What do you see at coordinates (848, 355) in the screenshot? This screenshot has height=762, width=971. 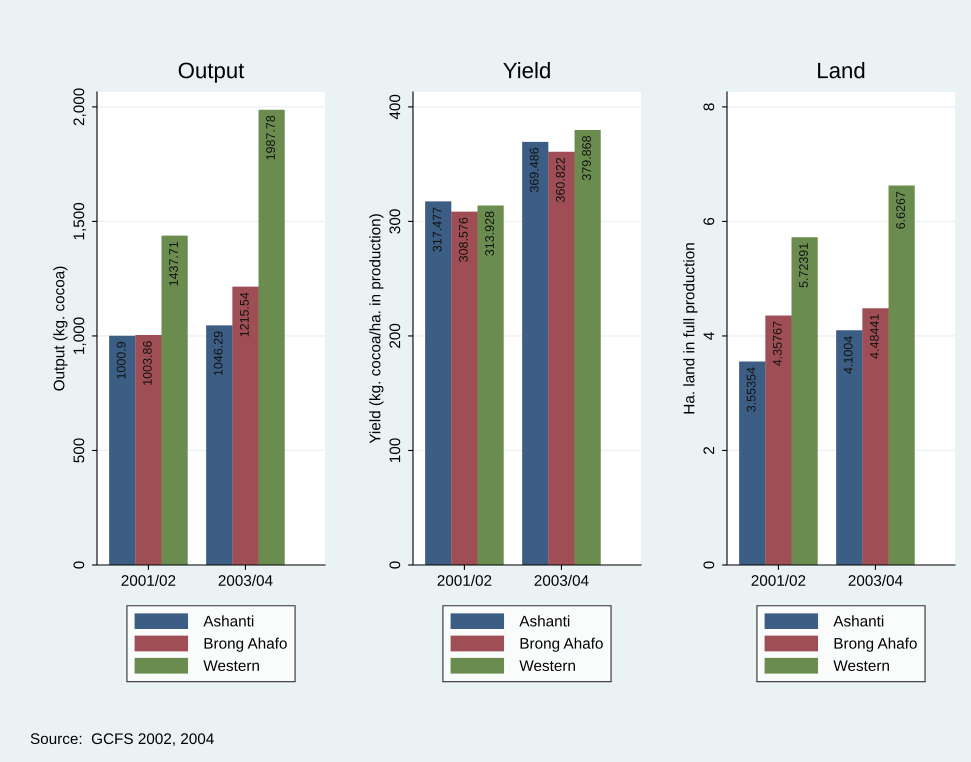 I see `data-label: 4.1004` at bounding box center [848, 355].